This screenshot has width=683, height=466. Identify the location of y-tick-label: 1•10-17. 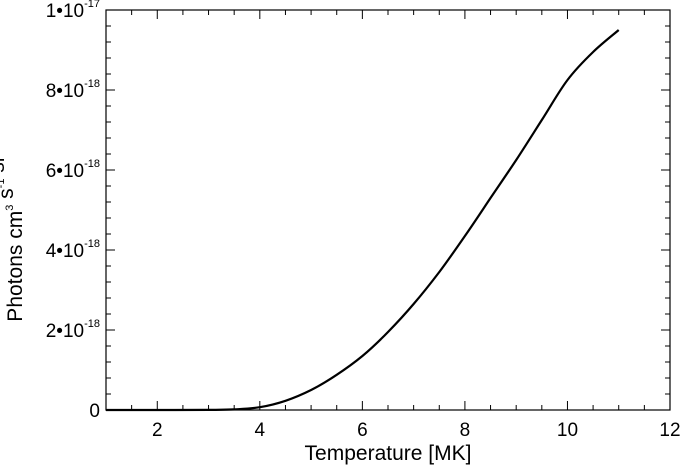
(73, 11).